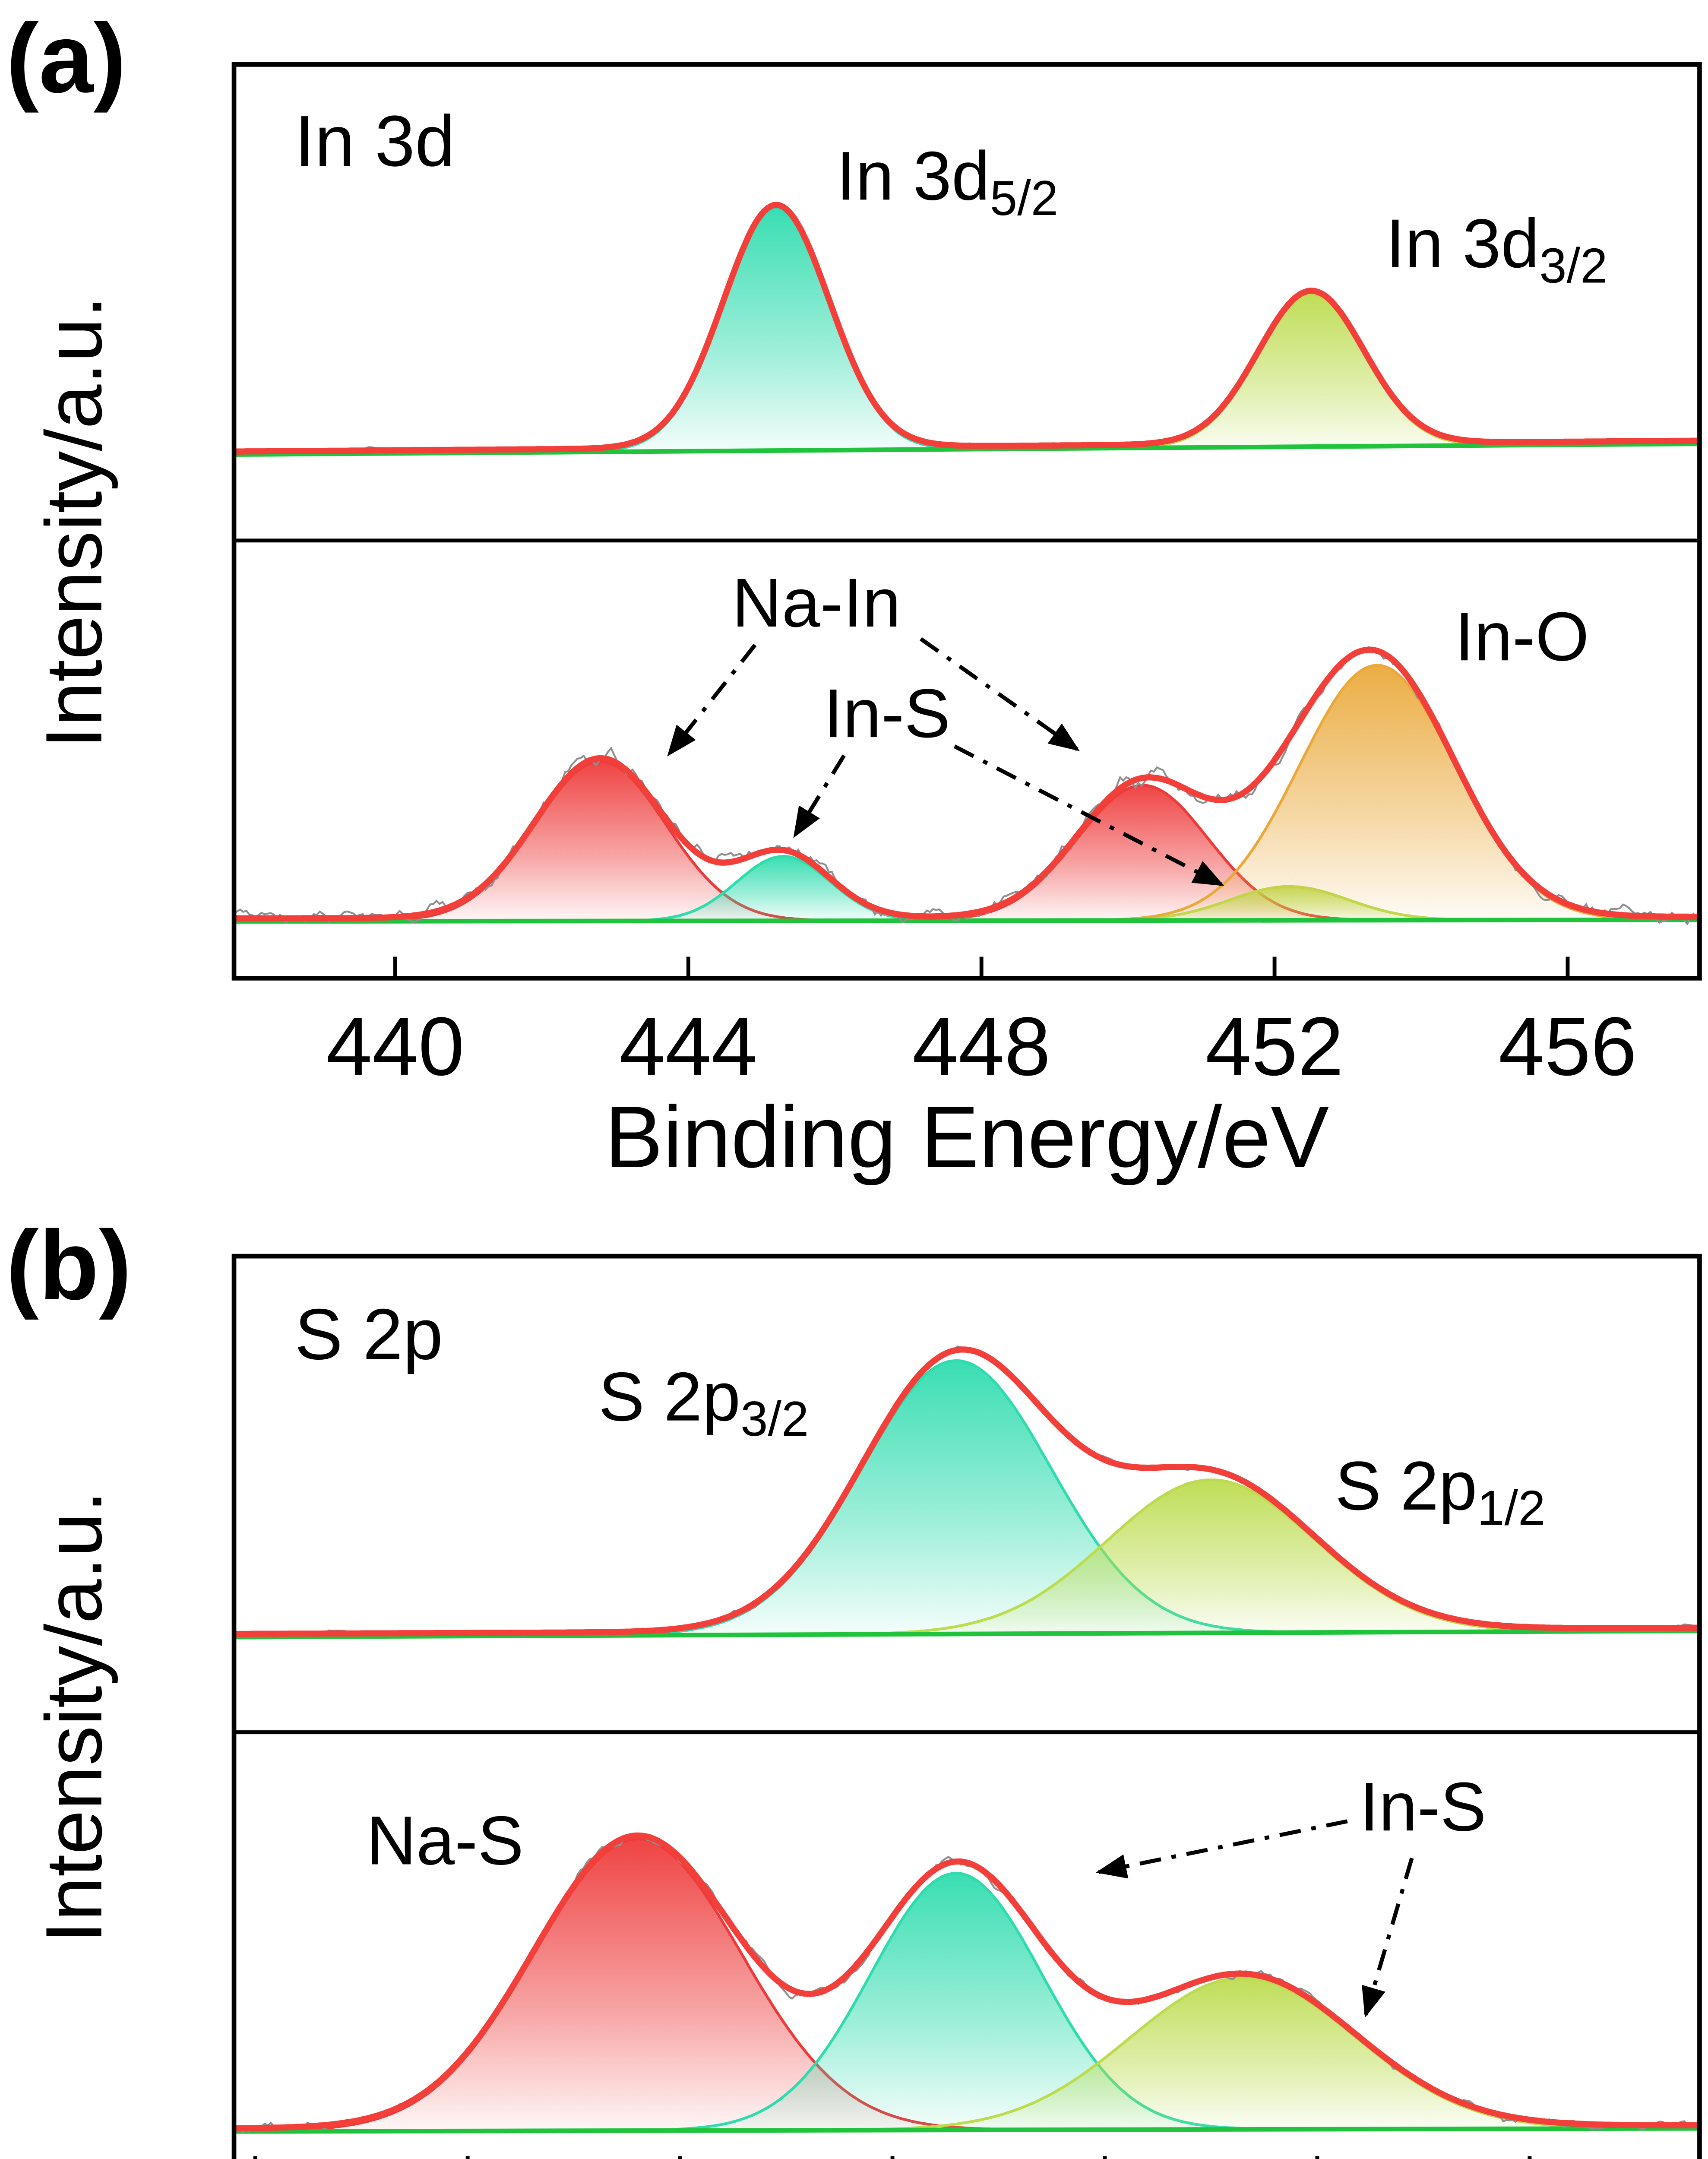  Describe the element at coordinates (1024, 198) in the screenshot. I see `peak-label-in3d52-sub: 5/2` at that location.